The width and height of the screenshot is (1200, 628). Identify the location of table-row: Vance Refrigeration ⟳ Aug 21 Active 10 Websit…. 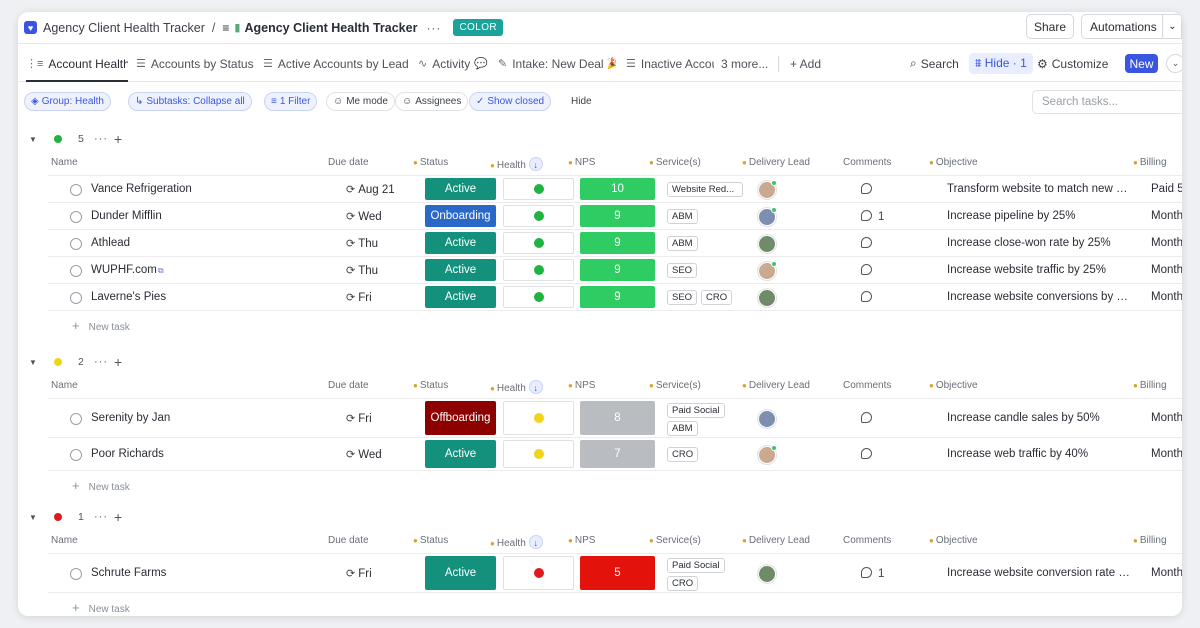
(615, 188).